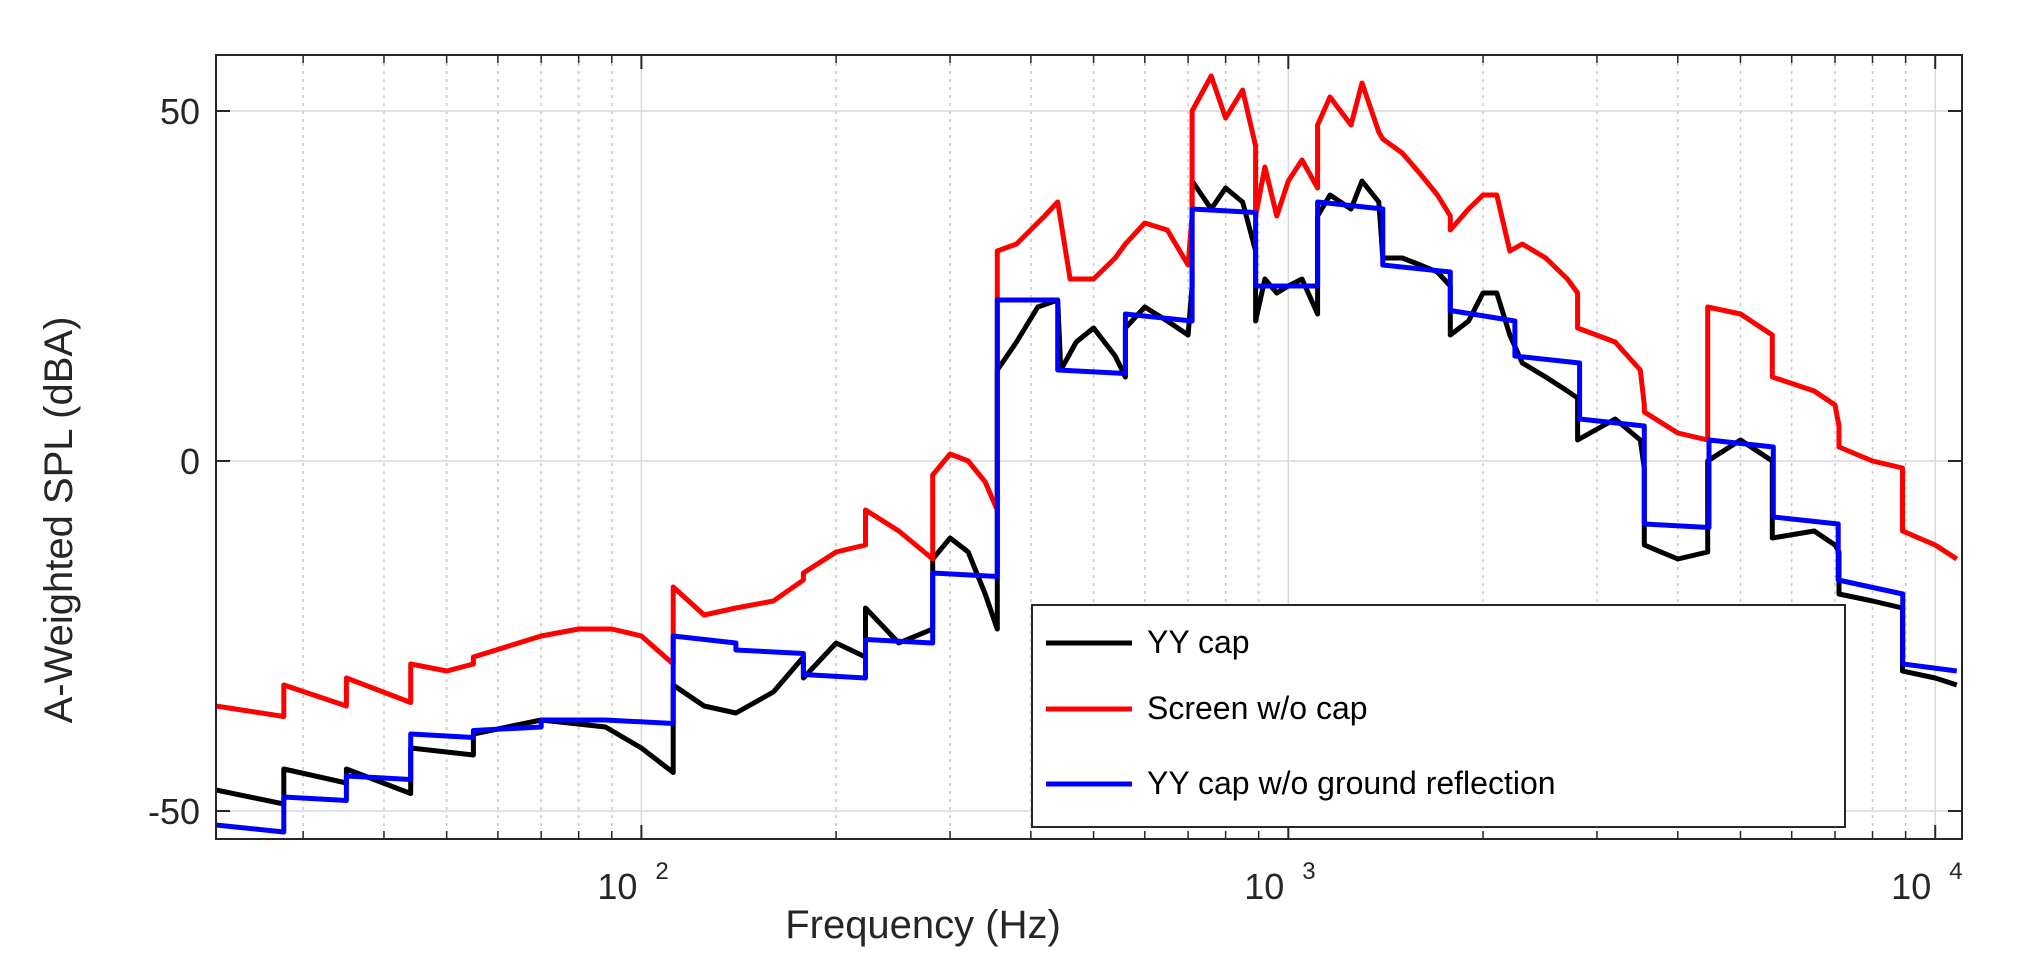  I want to click on x-tick-exponent: 4, so click(1955, 871).